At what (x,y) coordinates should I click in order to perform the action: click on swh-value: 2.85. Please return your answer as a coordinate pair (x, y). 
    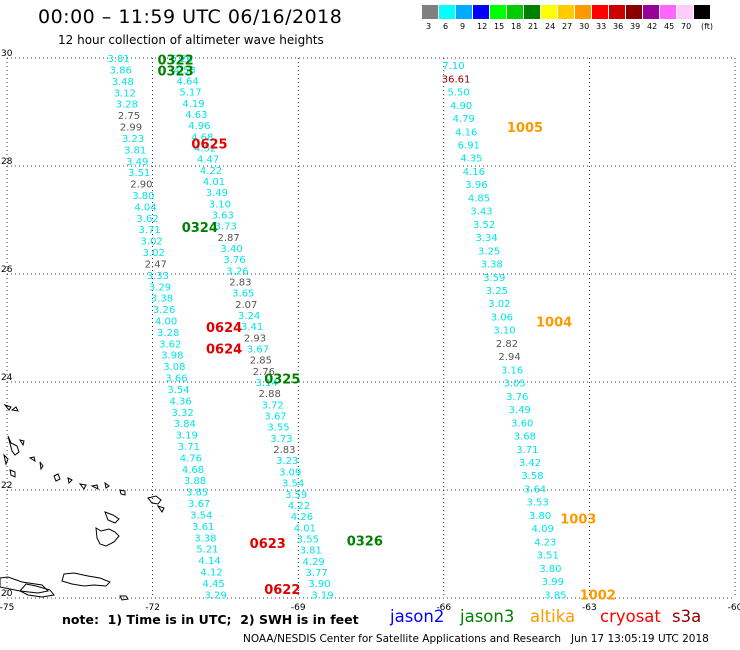
    Looking at the image, I should click on (261, 361).